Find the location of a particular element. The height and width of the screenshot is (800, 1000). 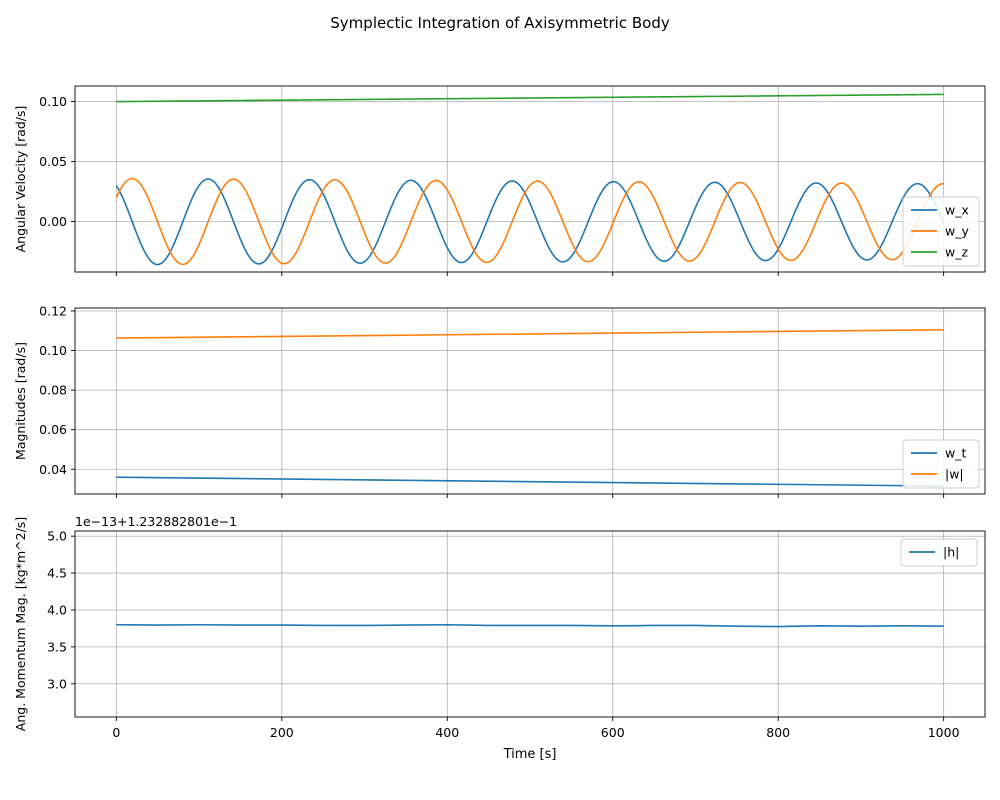

y-tick-label: 0.04 is located at coordinates (53, 469).